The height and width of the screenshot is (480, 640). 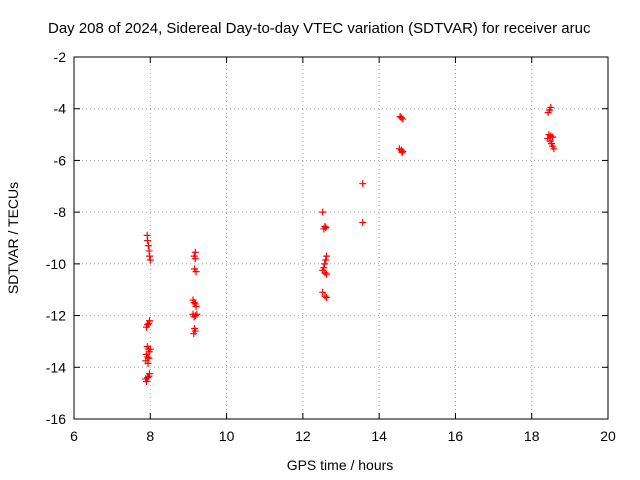 What do you see at coordinates (150, 436) in the screenshot?
I see `x-tick-label-1: 8` at bounding box center [150, 436].